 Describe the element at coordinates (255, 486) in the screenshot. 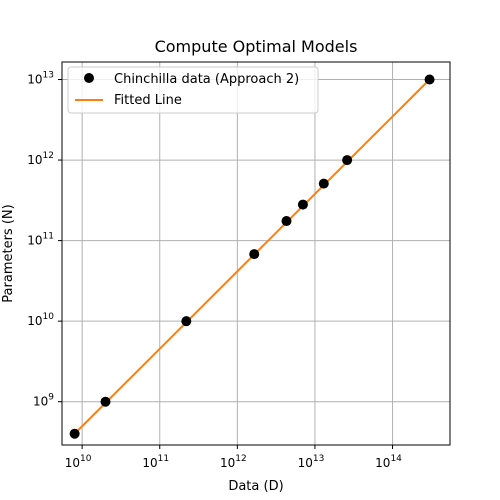

I see `x-axis-label: Data (D)` at that location.